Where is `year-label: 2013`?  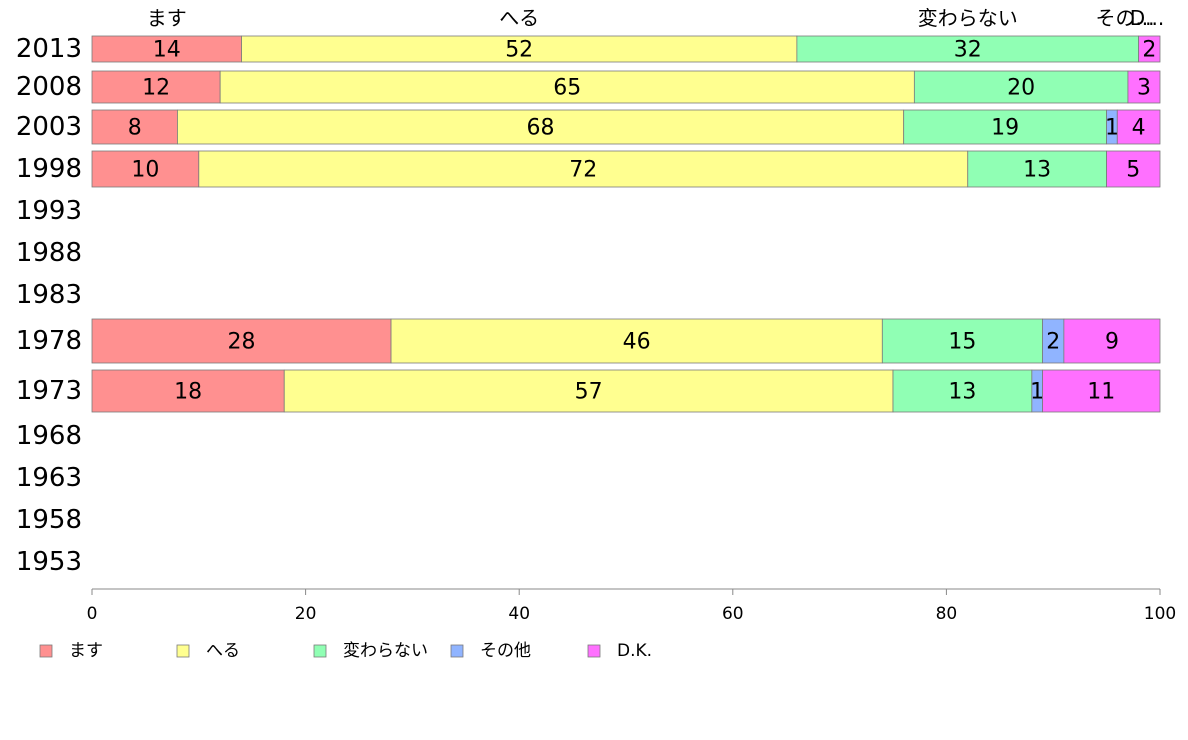 year-label: 2013 is located at coordinates (49, 49).